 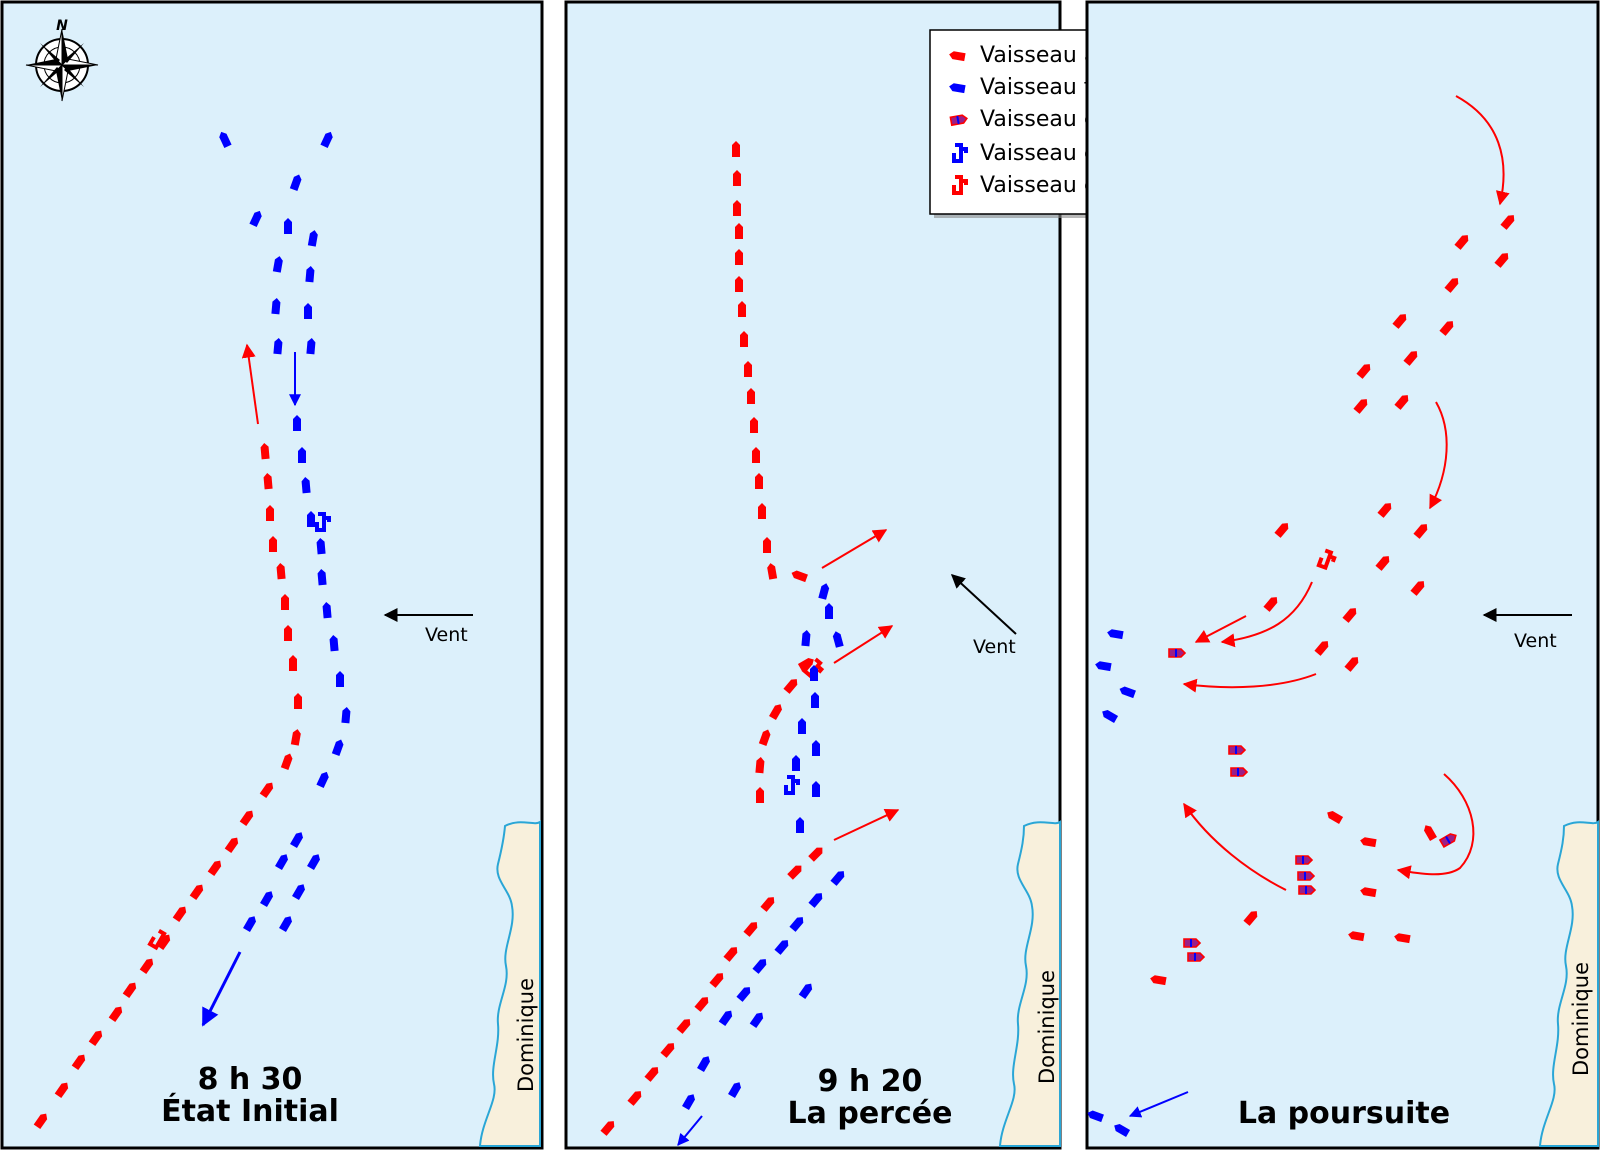 What do you see at coordinates (870, 1113) in the screenshot?
I see `panel-phase-title: La percée` at bounding box center [870, 1113].